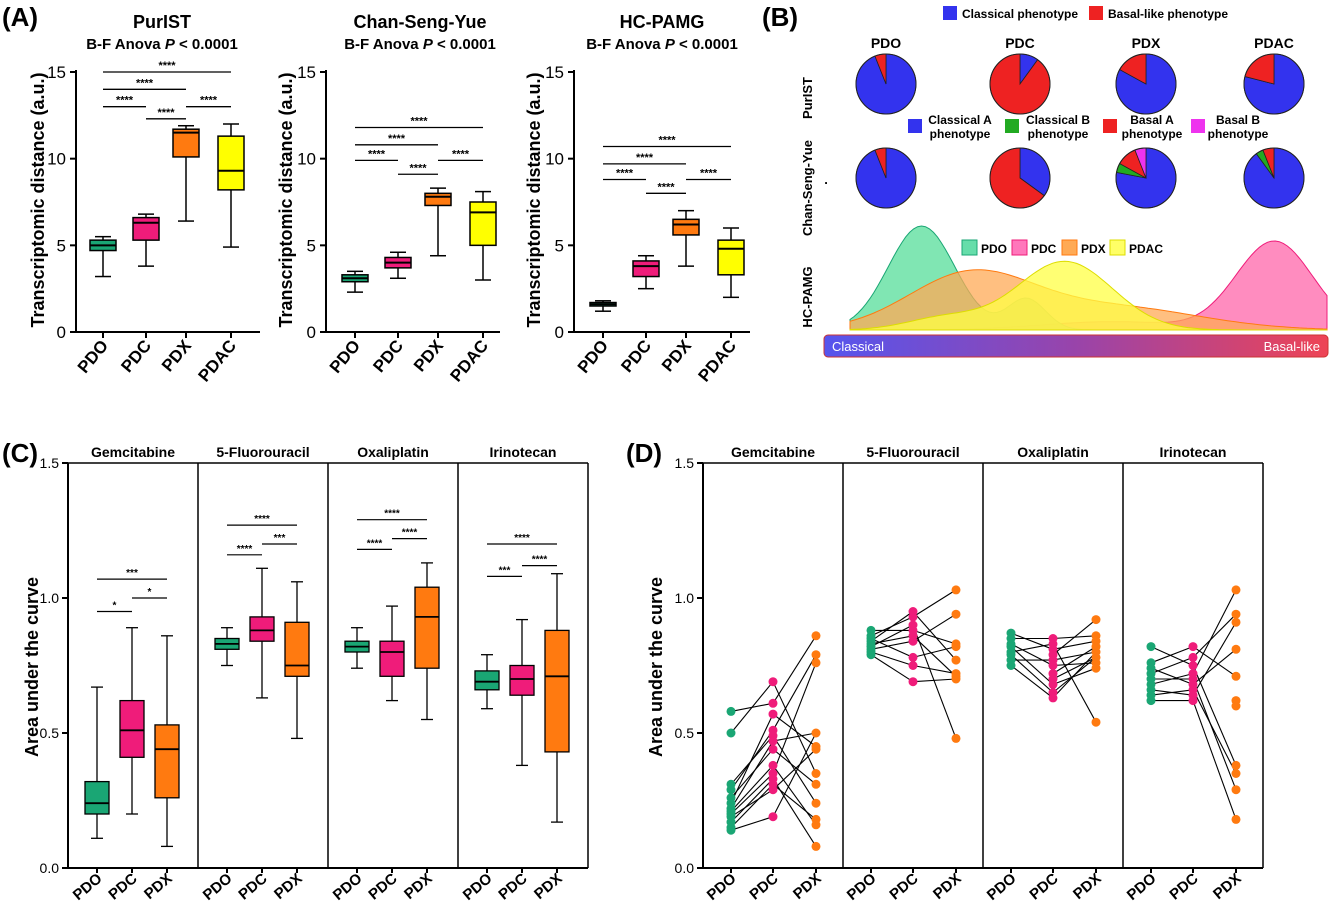 The image size is (1333, 915). I want to click on row-label-chan-seng-yue: Chan-Seng-Yue, so click(807, 188).